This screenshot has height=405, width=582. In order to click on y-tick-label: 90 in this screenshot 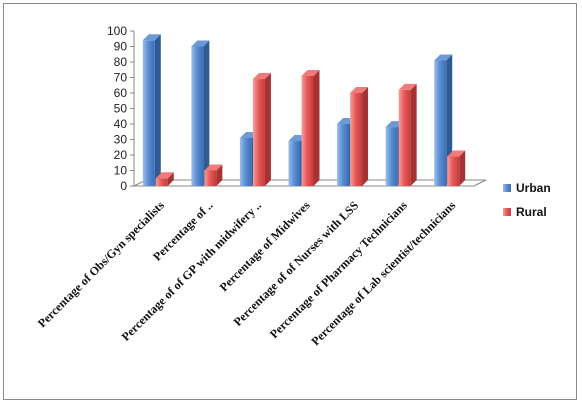, I will do `click(121, 47)`.